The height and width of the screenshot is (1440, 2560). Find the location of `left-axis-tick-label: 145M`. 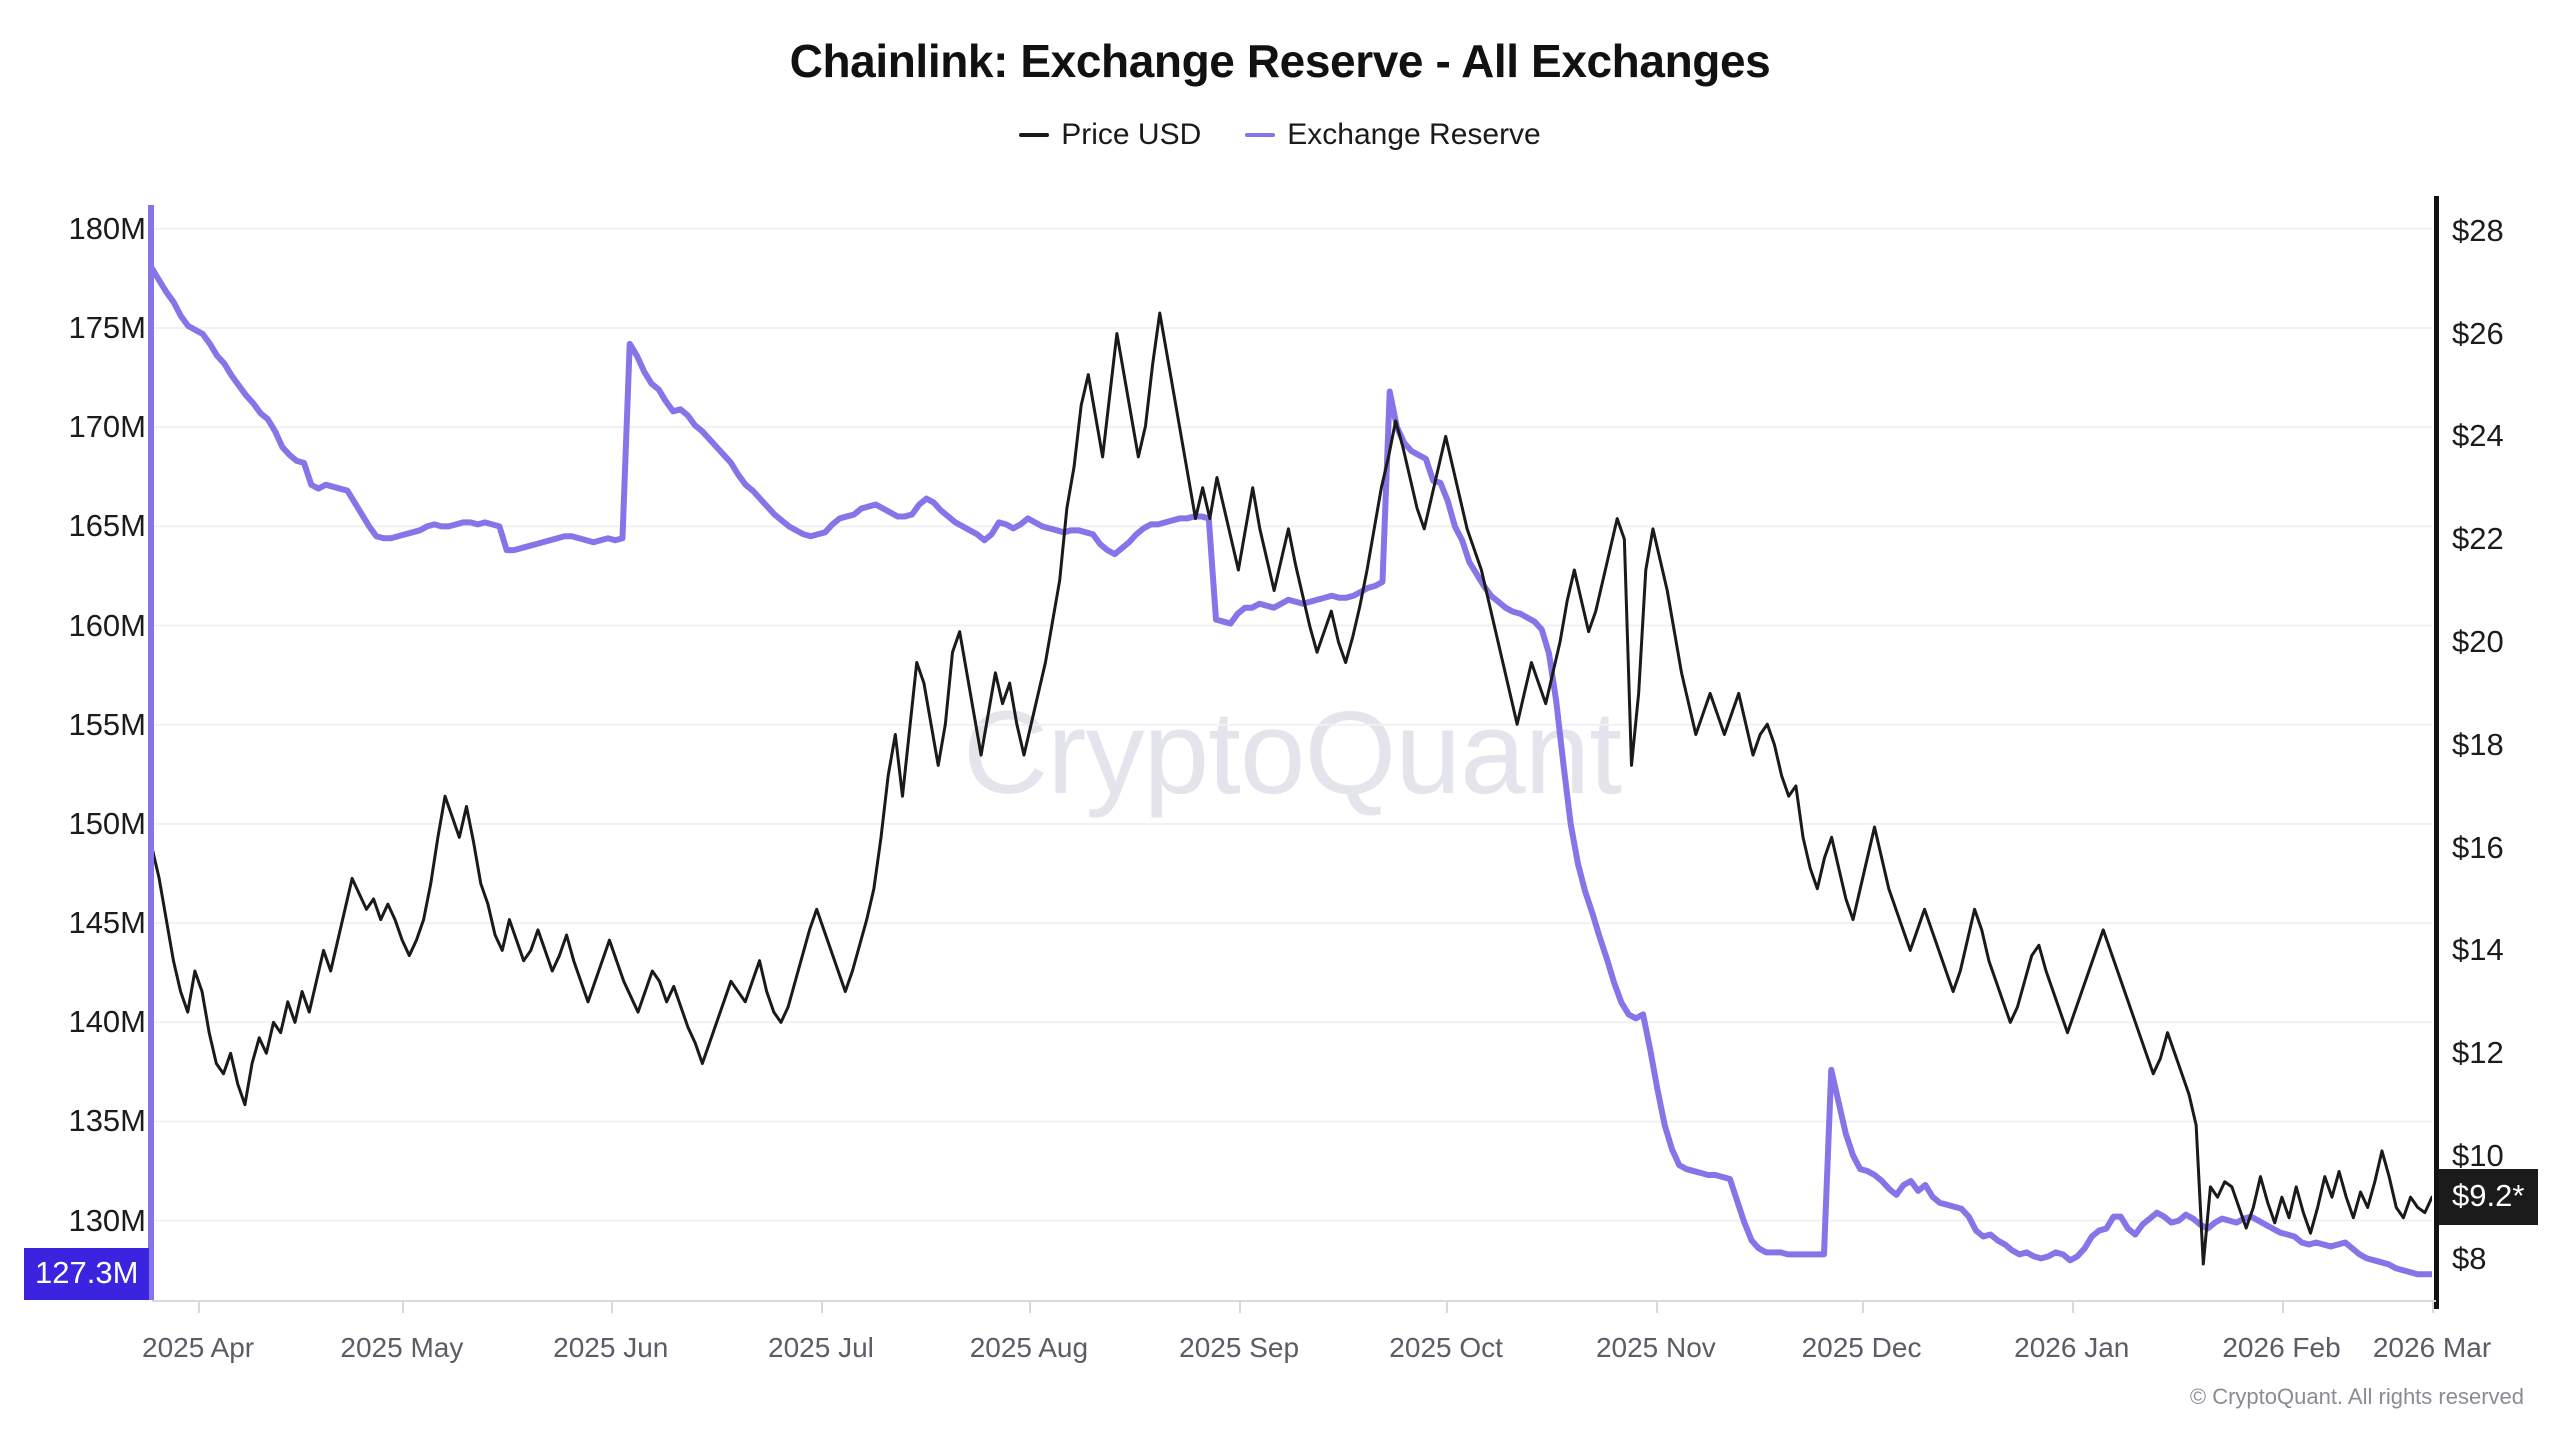

left-axis-tick-label: 145M is located at coordinates (107, 923).